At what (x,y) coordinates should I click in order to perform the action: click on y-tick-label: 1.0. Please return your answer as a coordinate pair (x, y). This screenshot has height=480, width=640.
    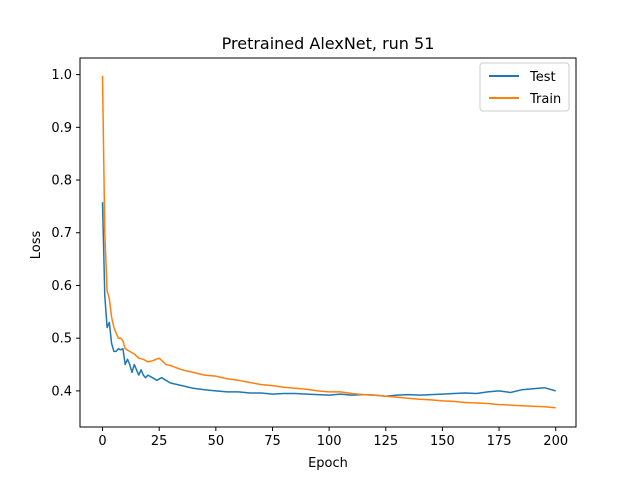
    Looking at the image, I should click on (61, 75).